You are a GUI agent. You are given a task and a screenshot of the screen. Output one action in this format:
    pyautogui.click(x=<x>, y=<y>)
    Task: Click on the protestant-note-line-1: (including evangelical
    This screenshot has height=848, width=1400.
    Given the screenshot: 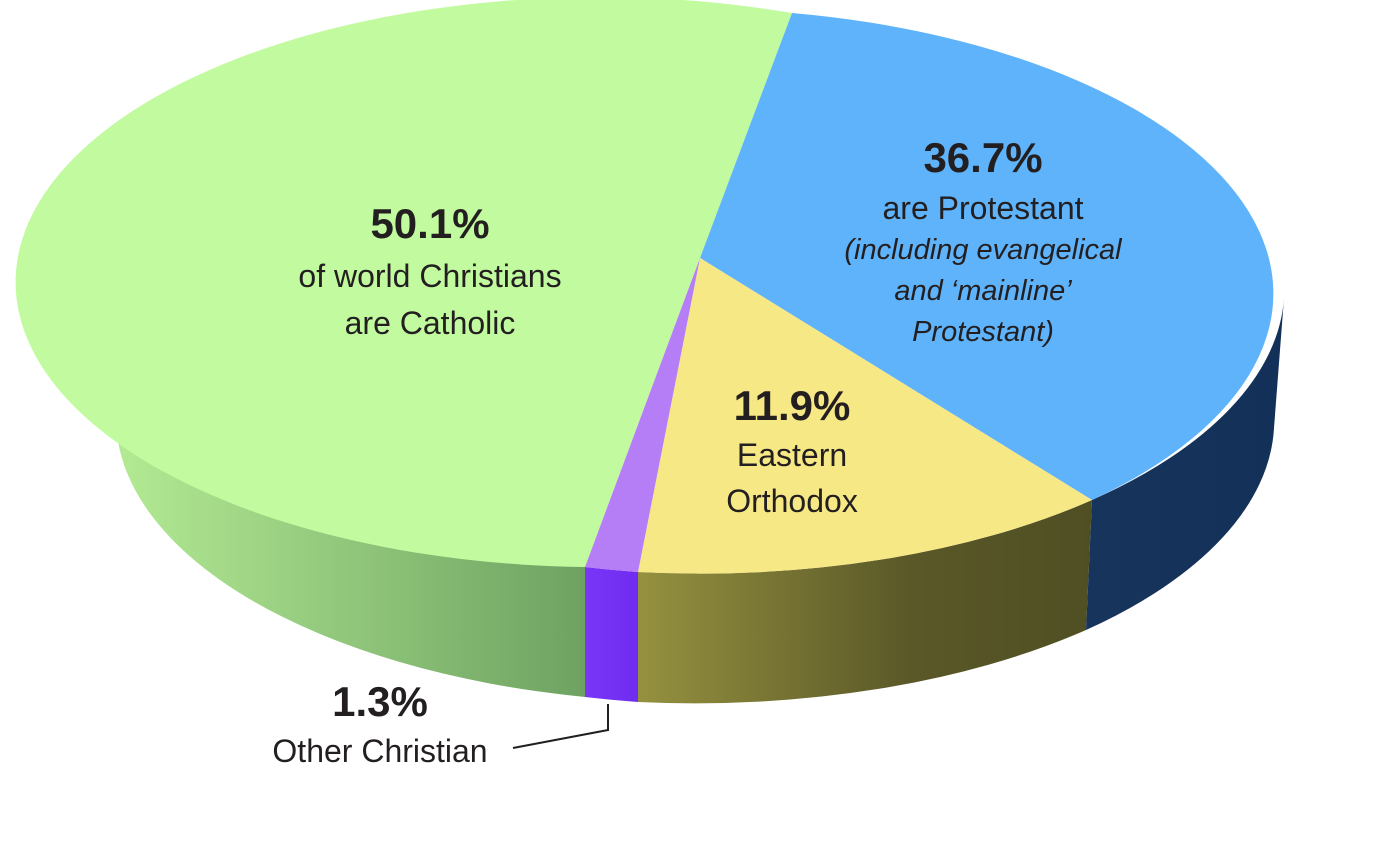 What is the action you would take?
    pyautogui.click(x=983, y=250)
    